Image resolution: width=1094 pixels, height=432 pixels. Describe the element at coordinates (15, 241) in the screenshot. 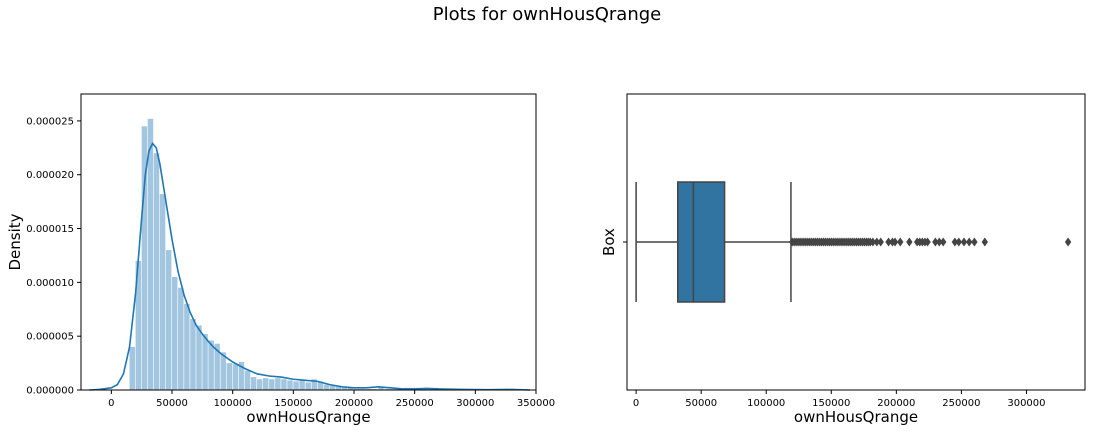

I see `y-axis-label: Density` at that location.